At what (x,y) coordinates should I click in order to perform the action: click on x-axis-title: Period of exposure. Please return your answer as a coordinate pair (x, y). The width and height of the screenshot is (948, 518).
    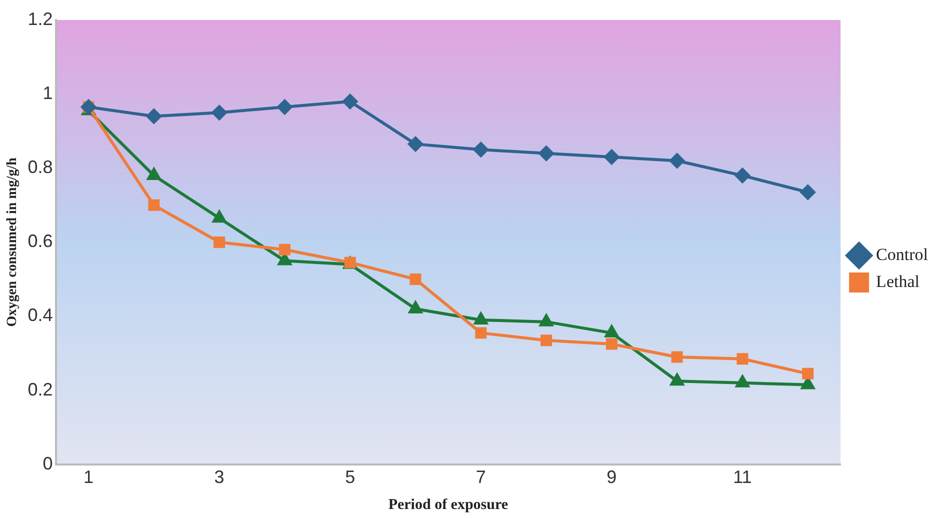
    Looking at the image, I should click on (448, 504).